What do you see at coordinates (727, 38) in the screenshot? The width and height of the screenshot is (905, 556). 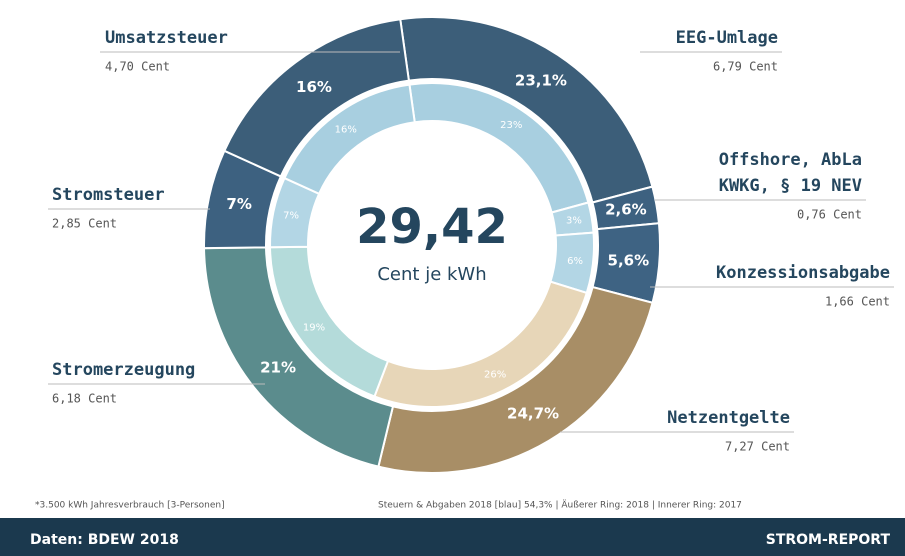 I see `category-label: EEG-Umlage` at bounding box center [727, 38].